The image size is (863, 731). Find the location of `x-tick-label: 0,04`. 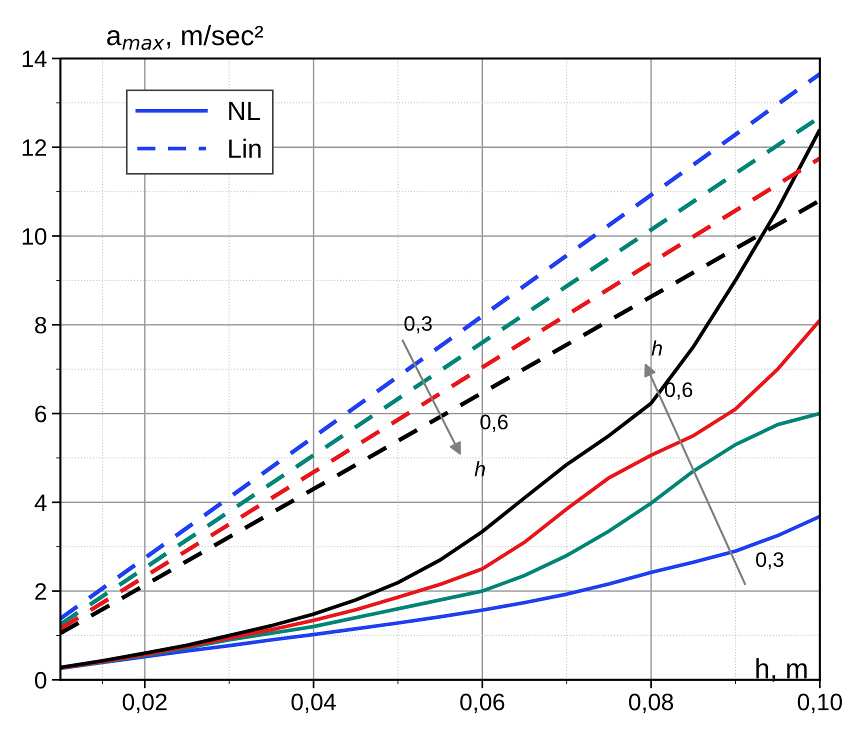

x-tick-label: 0,04 is located at coordinates (314, 704).